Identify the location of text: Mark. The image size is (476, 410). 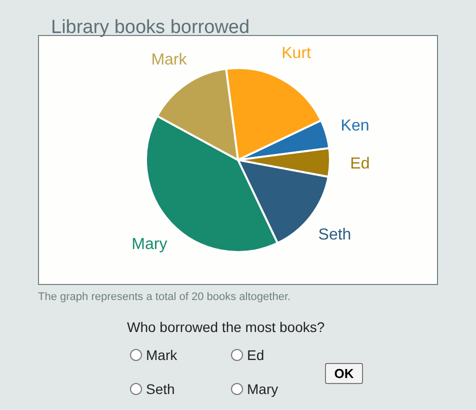
(162, 355).